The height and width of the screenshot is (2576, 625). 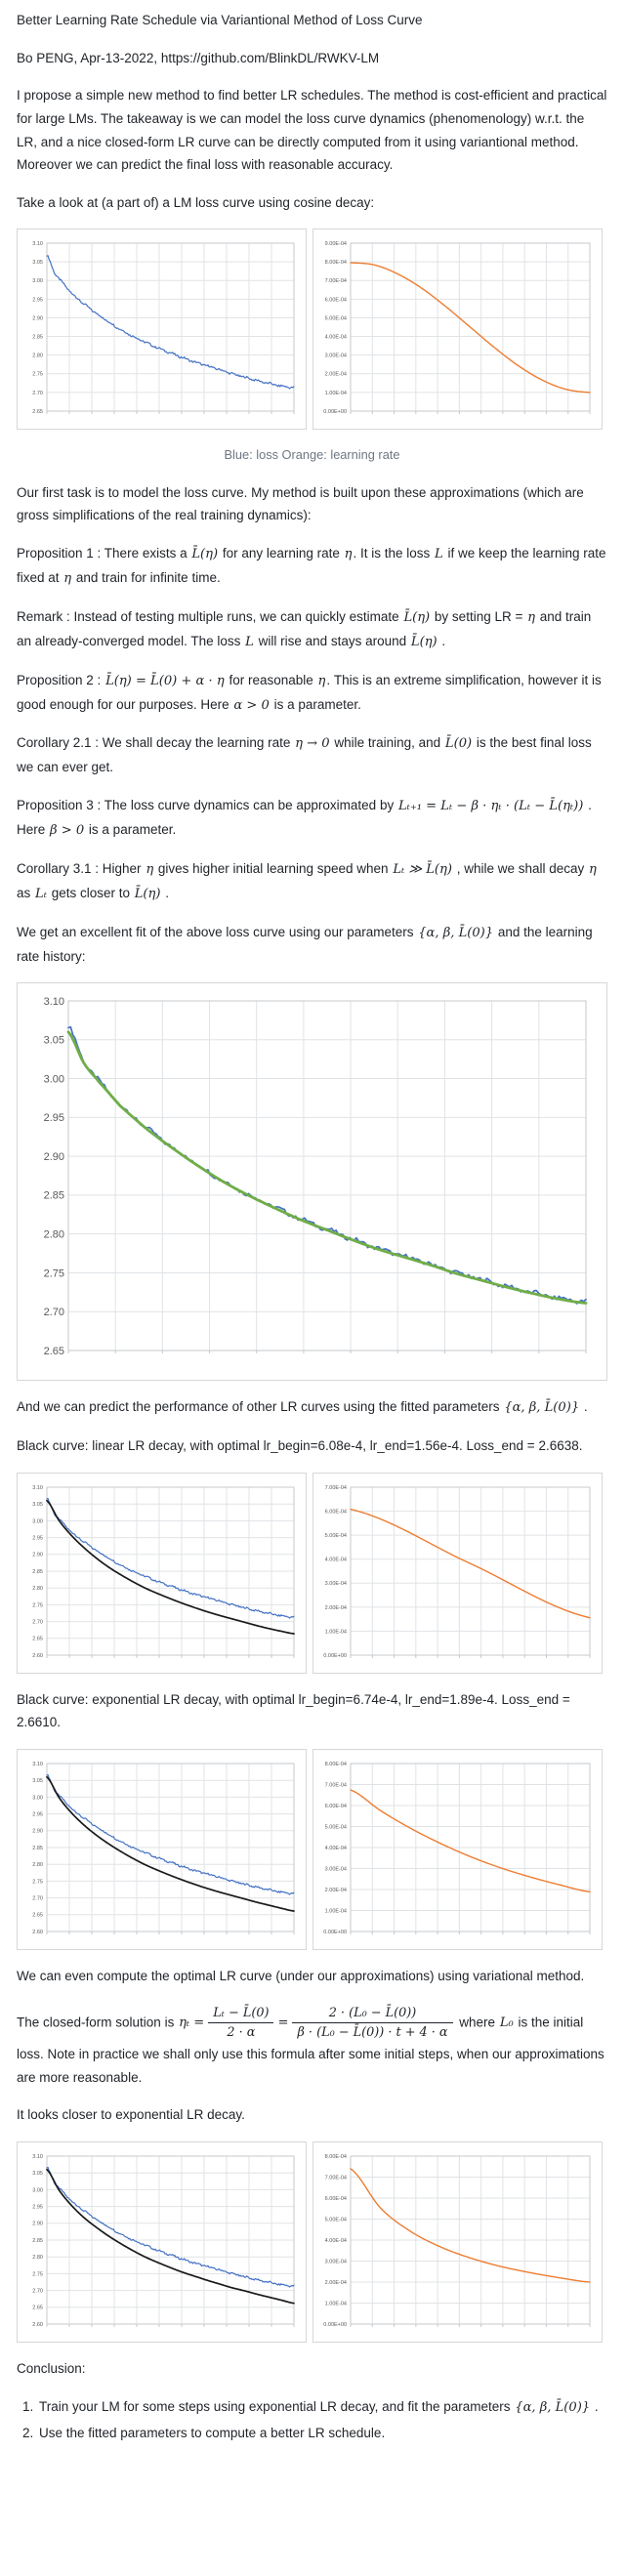 I want to click on svg-text: 3.10, so click(x=54, y=1002).